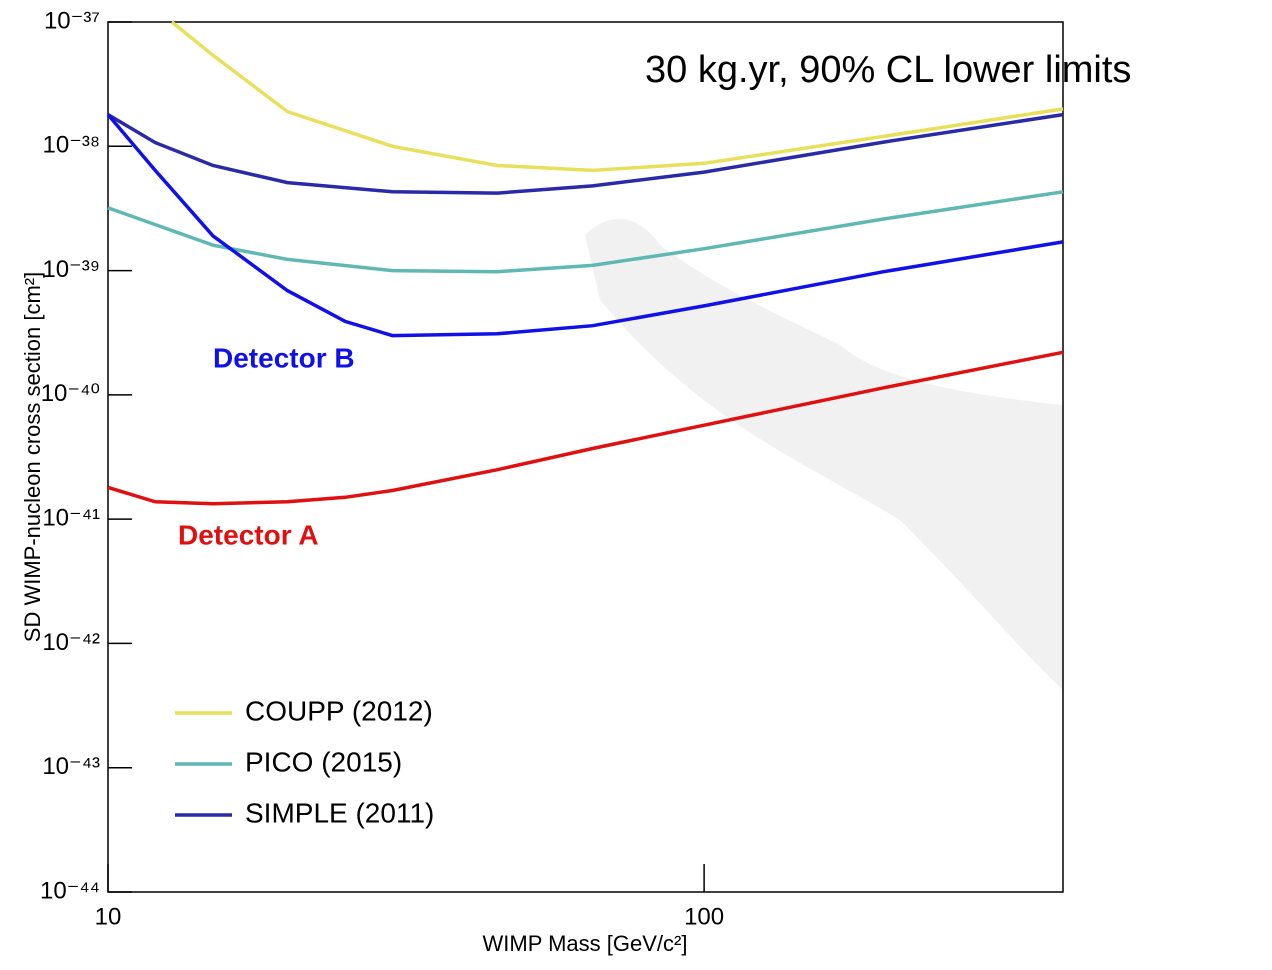 The image size is (1272, 970). What do you see at coordinates (71, 517) in the screenshot?
I see `y-tick-label: 10⁻⁴¹` at bounding box center [71, 517].